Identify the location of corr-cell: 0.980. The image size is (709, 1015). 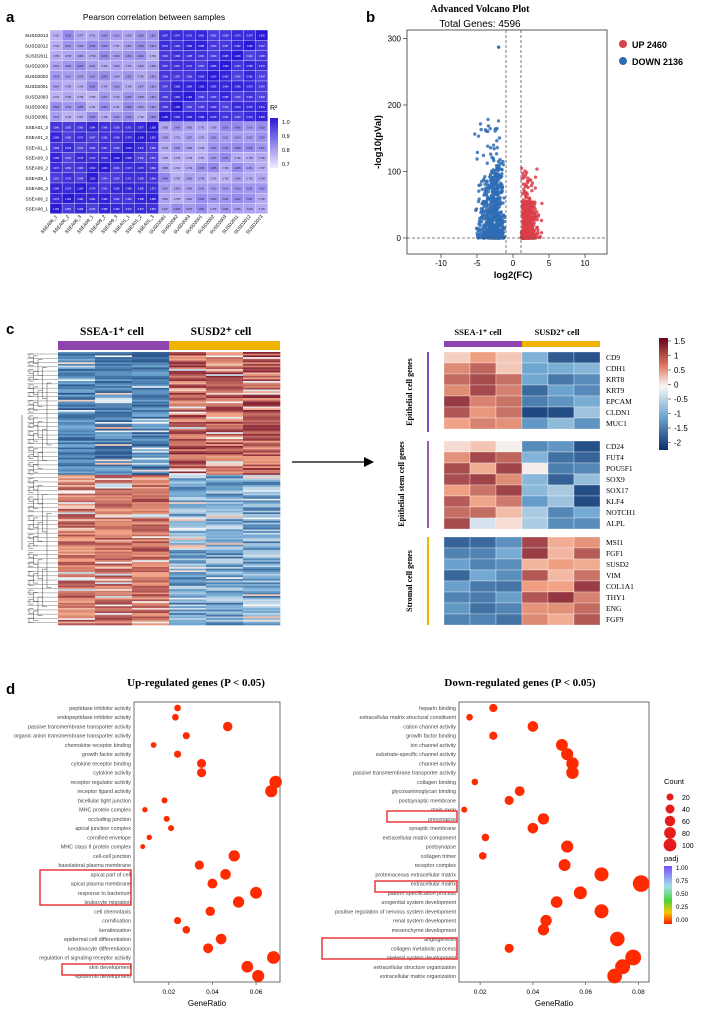
(201, 76).